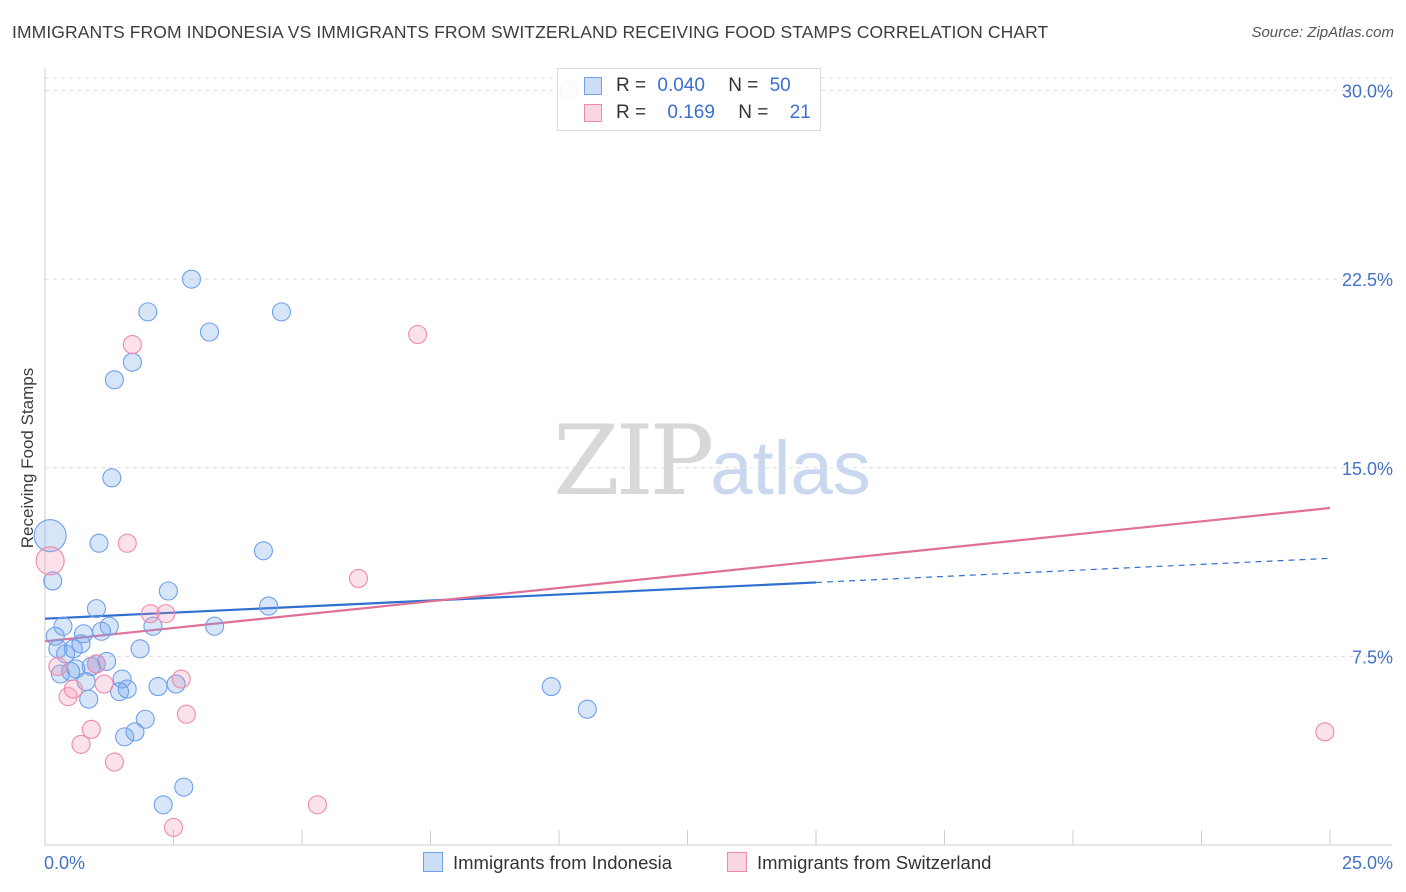 Image resolution: width=1406 pixels, height=892 pixels. I want to click on n-value: 21, so click(800, 112).